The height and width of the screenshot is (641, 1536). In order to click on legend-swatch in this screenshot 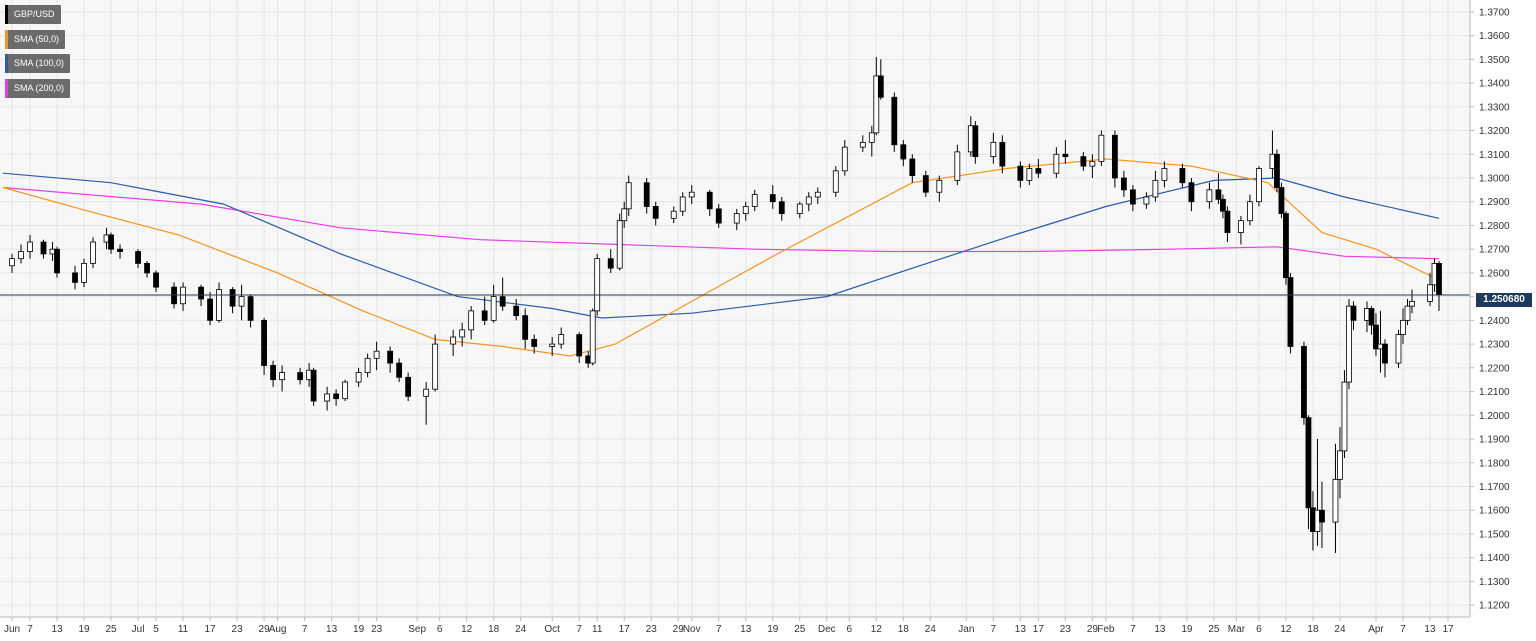, I will do `click(6, 14)`.